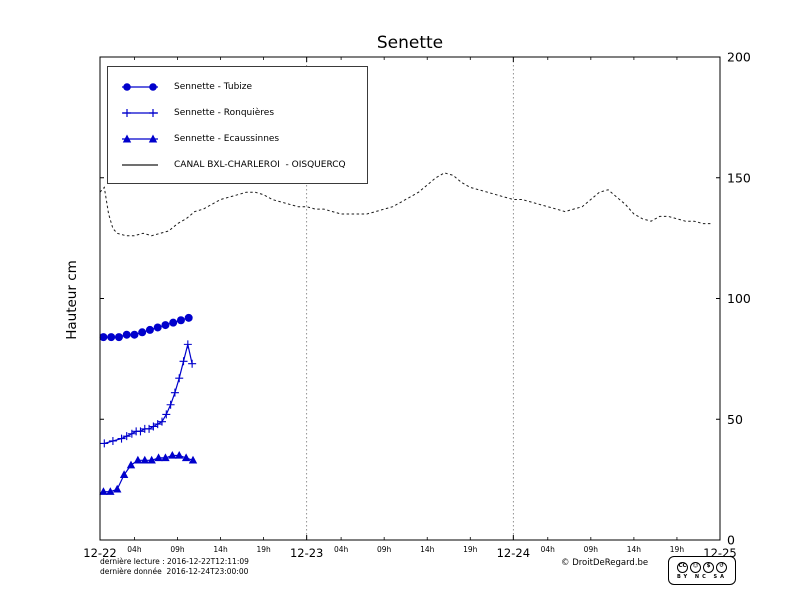 This screenshot has height=600, width=800. I want to click on legend-item-ronquieres: Sennette - Ronquières, so click(239, 113).